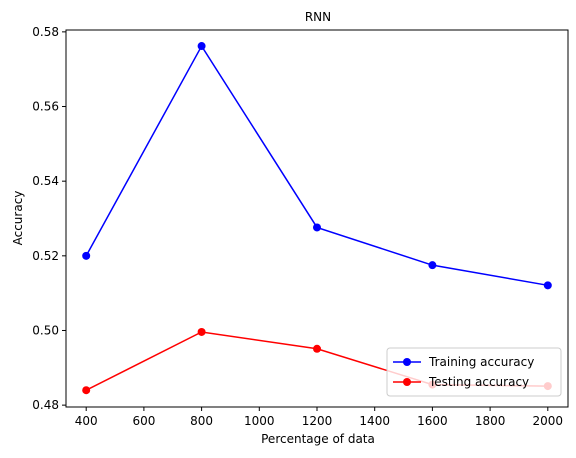  I want to click on x-tick-label: 1800, so click(490, 421).